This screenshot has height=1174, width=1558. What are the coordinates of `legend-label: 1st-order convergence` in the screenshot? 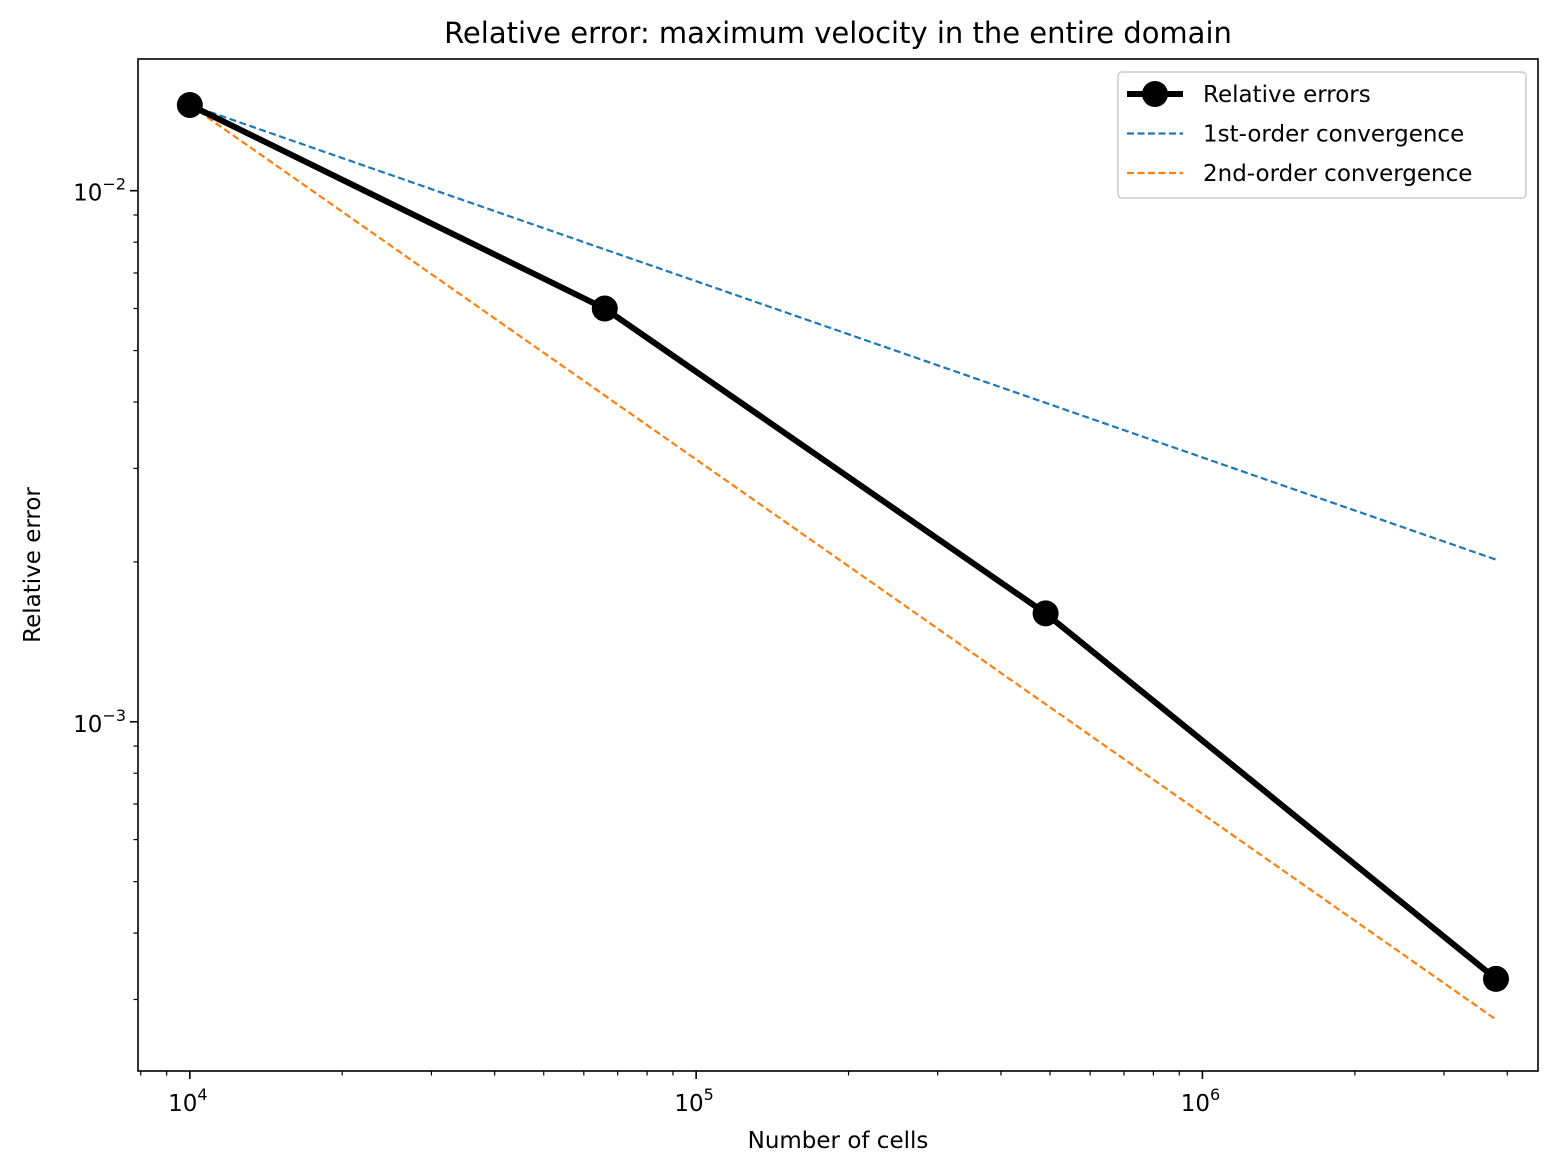 It's located at (1333, 135).